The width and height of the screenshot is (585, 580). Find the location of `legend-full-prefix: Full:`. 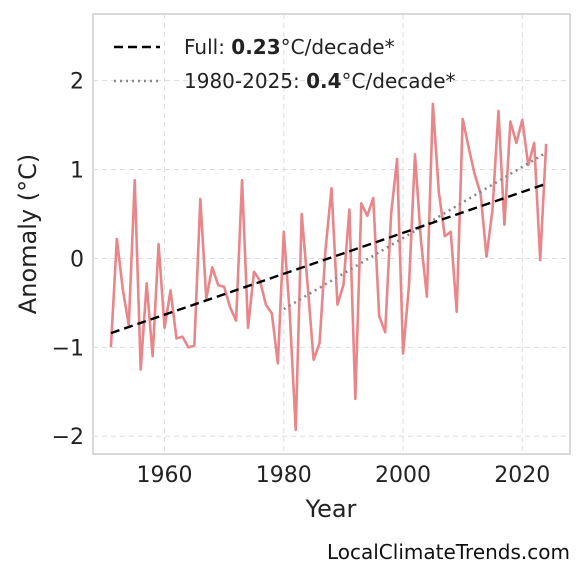

legend-full-prefix: Full: is located at coordinates (207, 47).